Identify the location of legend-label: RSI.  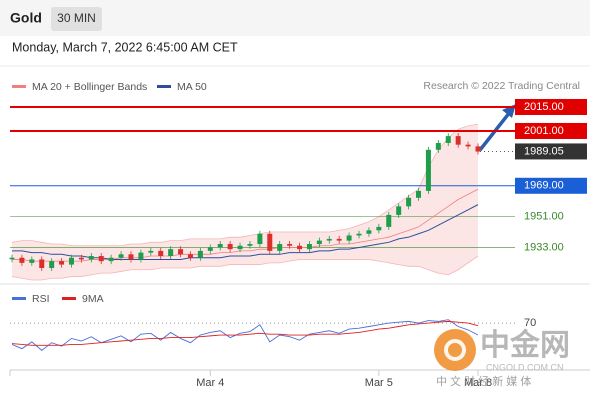
(41, 299).